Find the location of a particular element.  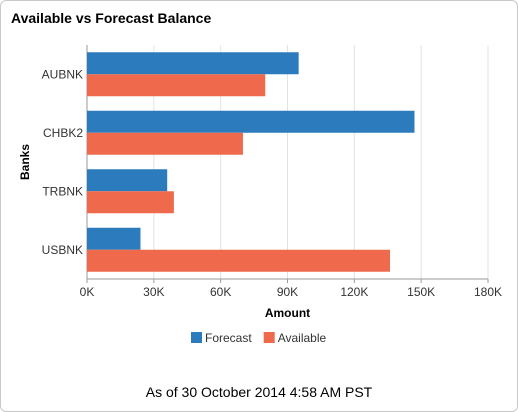

bar-forecast-trbnk is located at coordinates (127, 180).